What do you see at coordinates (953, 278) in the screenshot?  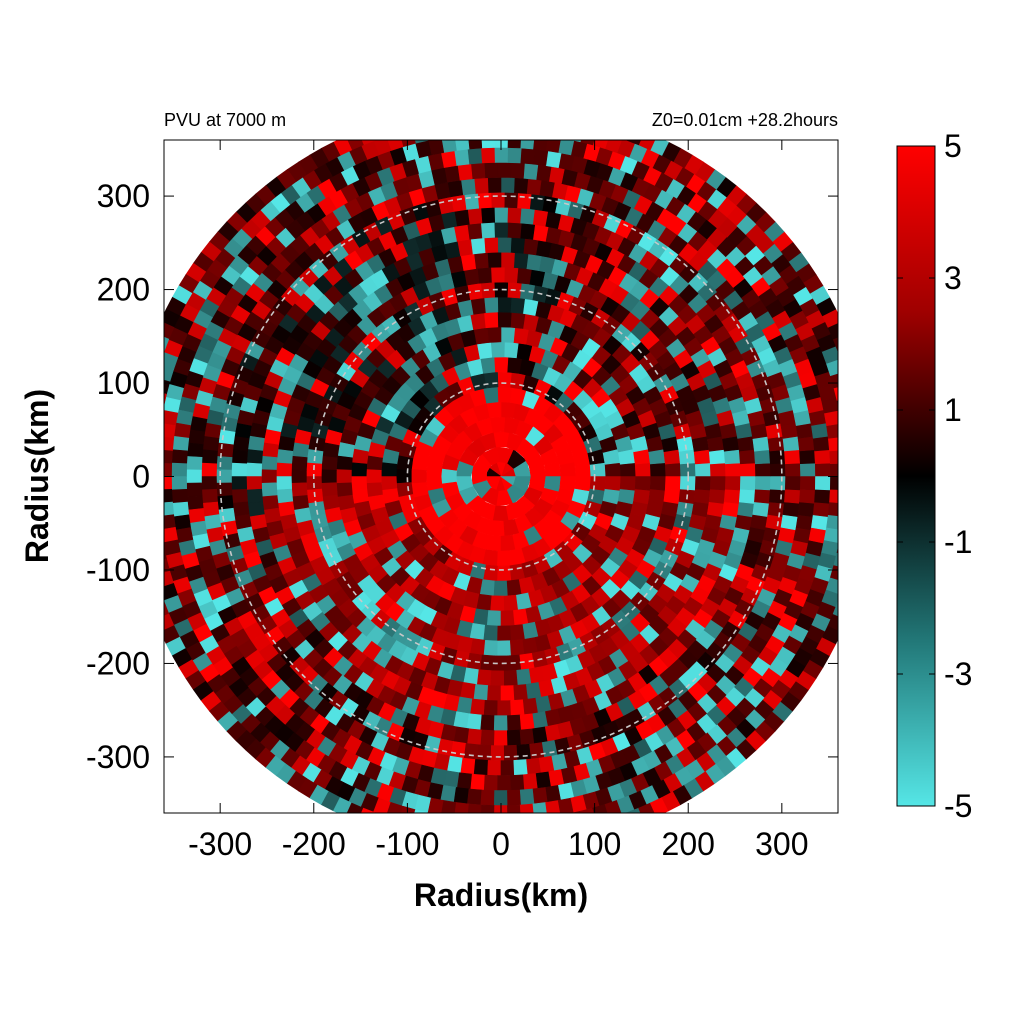 I see `colorbar-tick-label: 3` at bounding box center [953, 278].